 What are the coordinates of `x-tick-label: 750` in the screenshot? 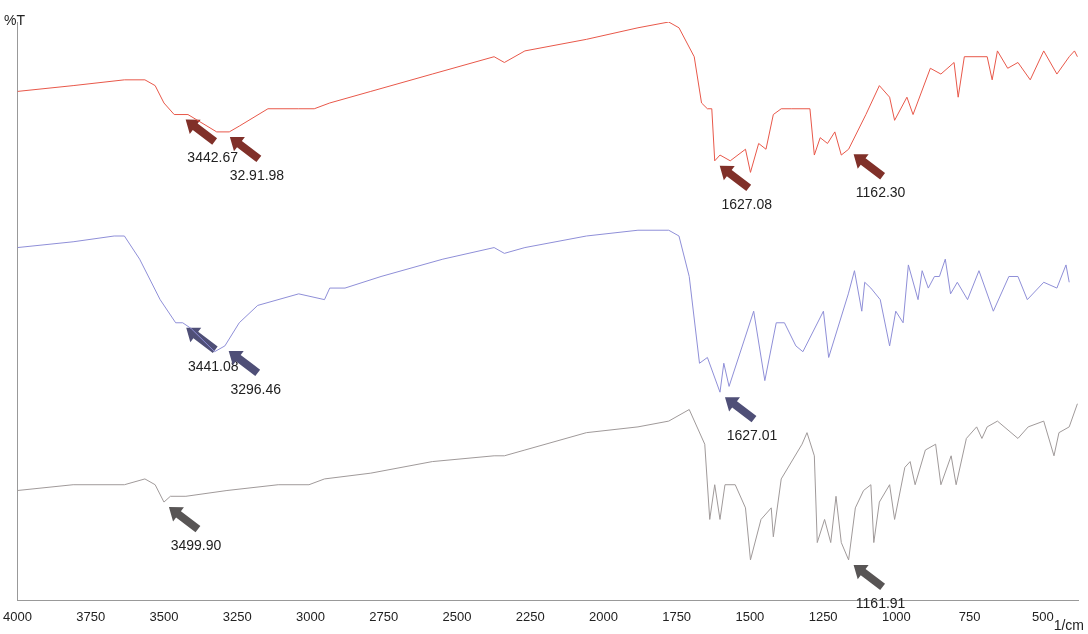 It's located at (969, 616).